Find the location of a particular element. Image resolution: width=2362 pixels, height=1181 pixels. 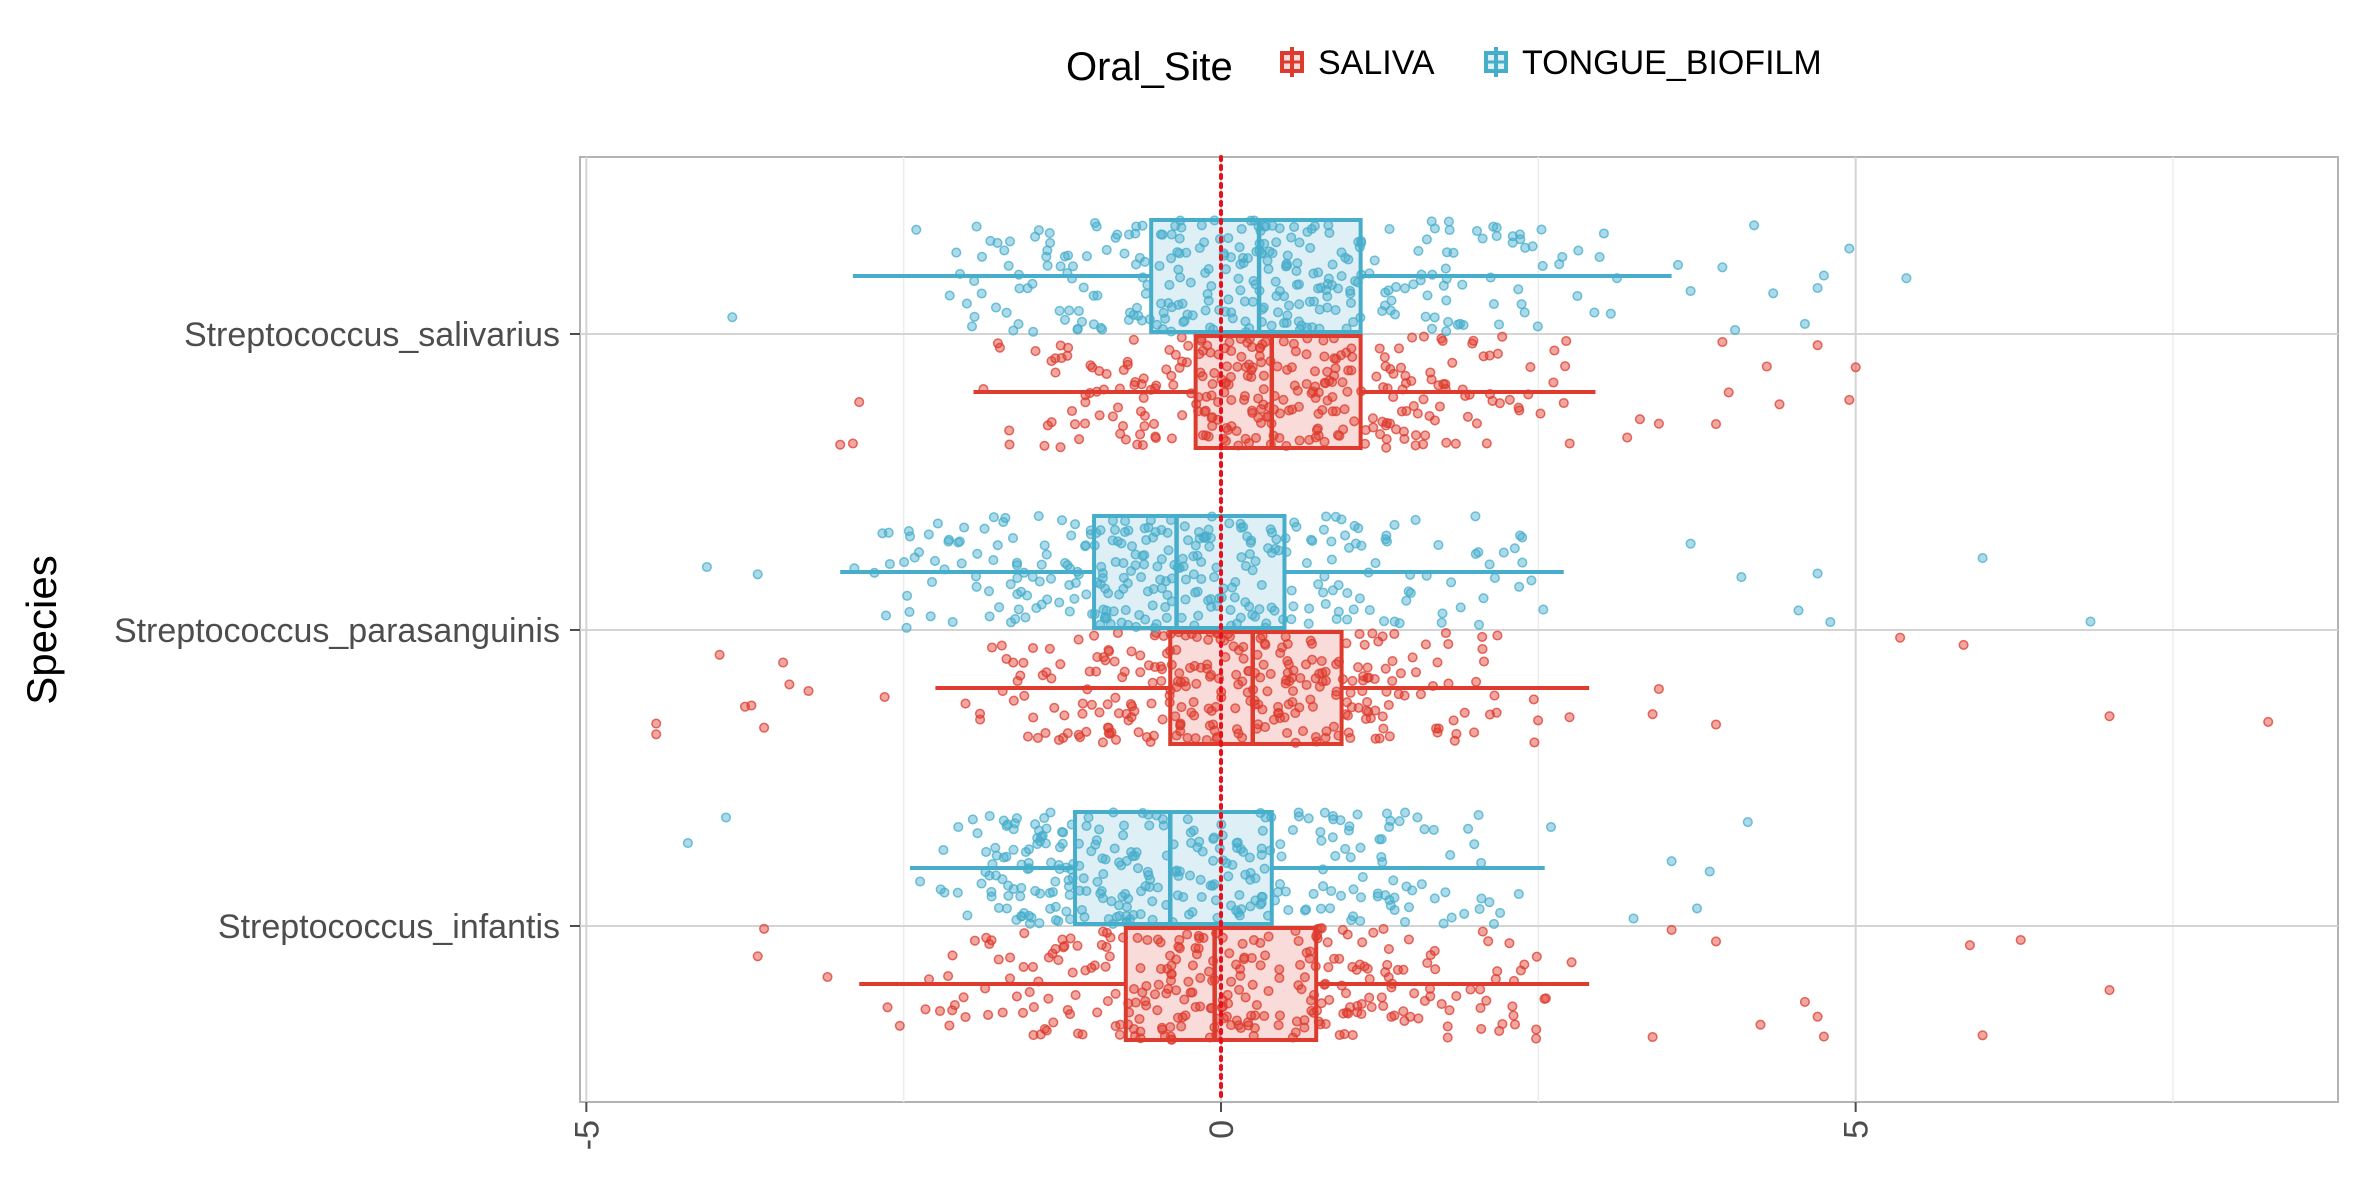

legend-label: SALIVA is located at coordinates (1376, 63).